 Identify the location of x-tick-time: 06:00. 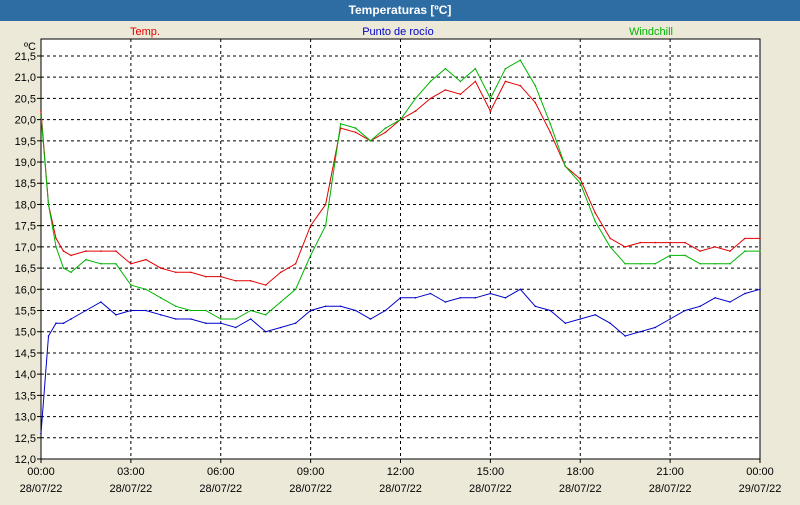
(221, 472).